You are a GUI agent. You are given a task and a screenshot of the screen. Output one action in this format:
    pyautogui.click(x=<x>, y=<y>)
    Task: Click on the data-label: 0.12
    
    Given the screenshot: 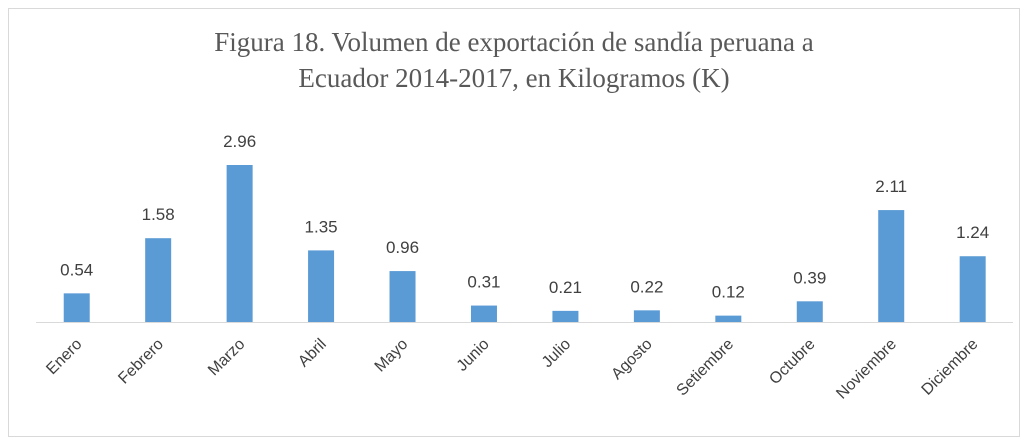 What is the action you would take?
    pyautogui.click(x=728, y=292)
    